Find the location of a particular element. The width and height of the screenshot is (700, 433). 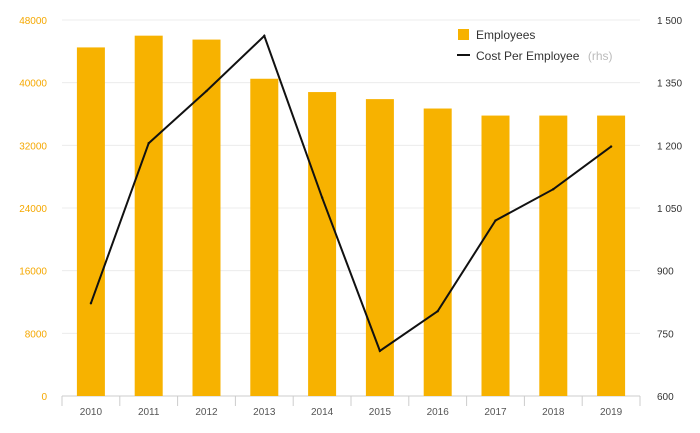

x-tick-label: 2018 is located at coordinates (553, 412).